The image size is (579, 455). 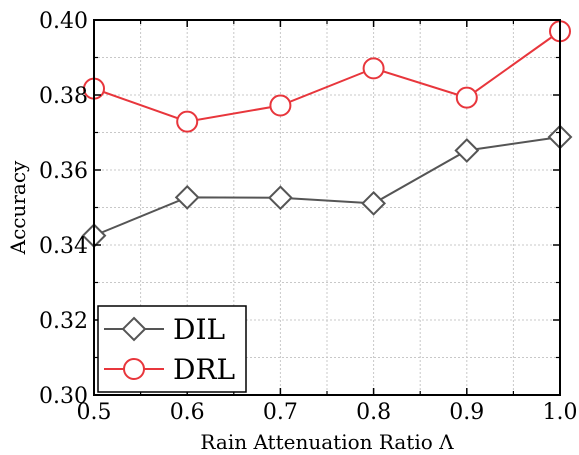 What do you see at coordinates (94, 412) in the screenshot?
I see `x-tick-label: 0.5` at bounding box center [94, 412].